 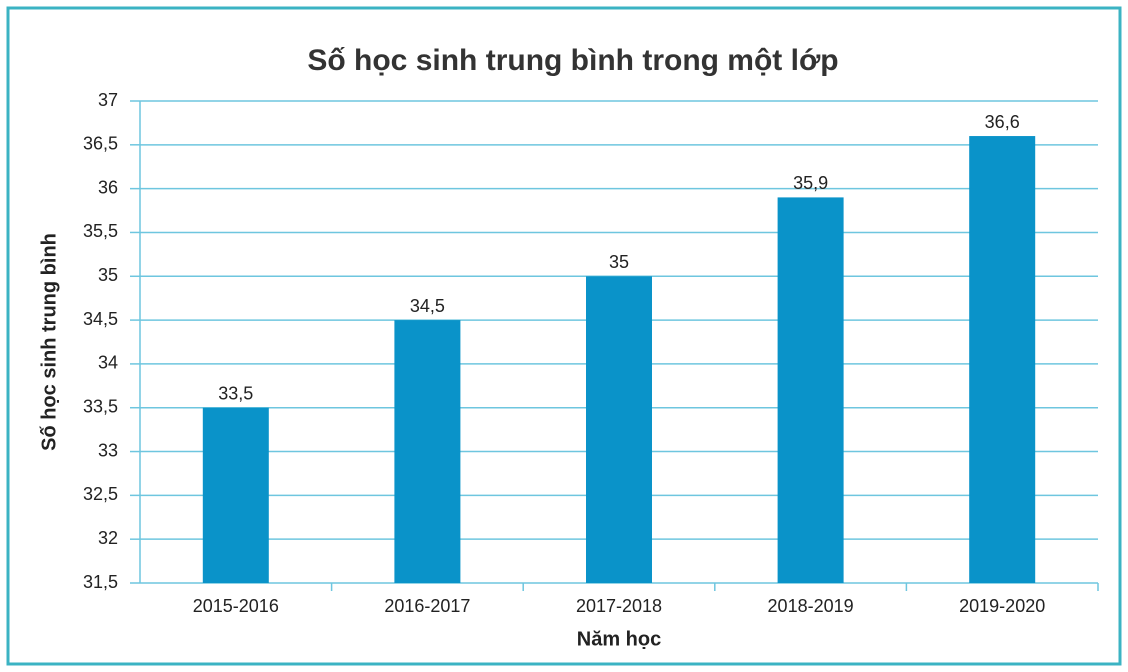 I want to click on x-tick-label: 2018-2019, so click(x=811, y=606).